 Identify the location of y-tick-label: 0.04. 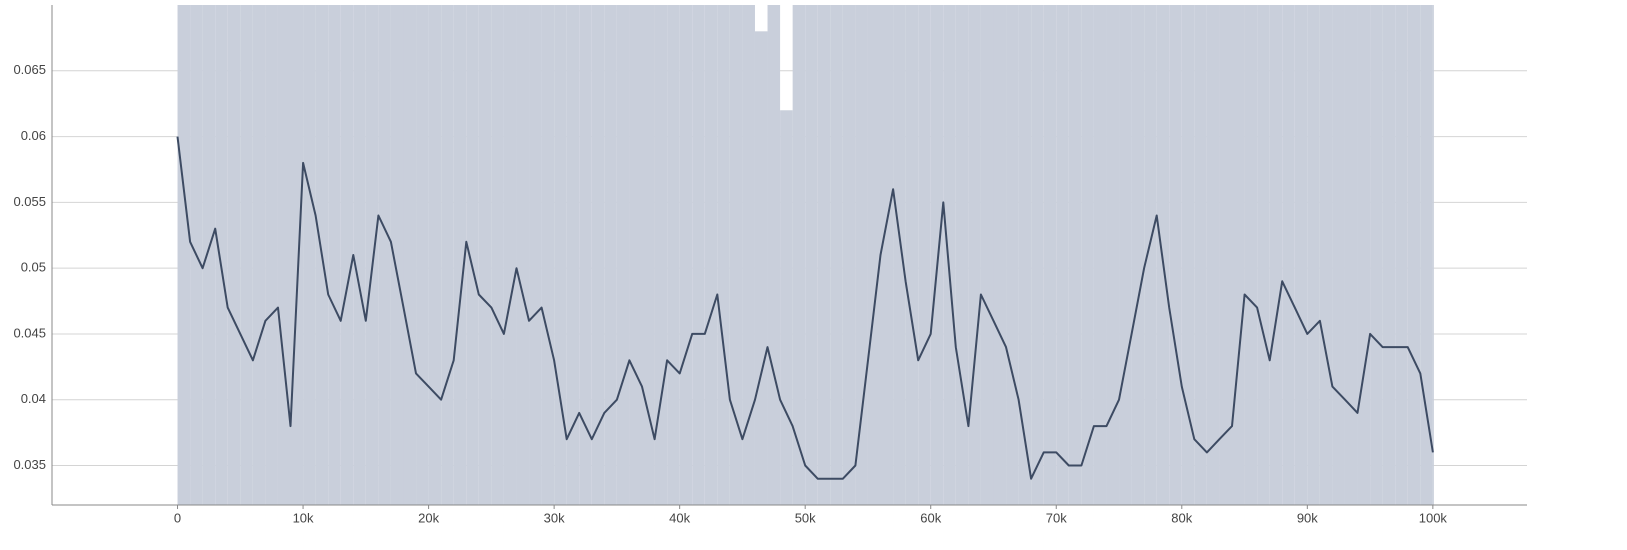
(33, 398).